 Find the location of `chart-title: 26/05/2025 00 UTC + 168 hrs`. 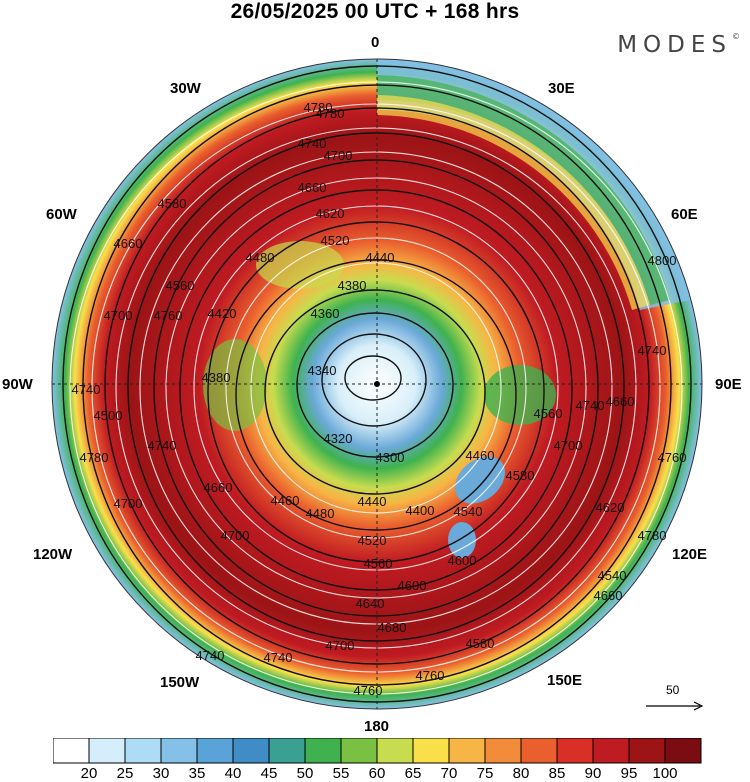

chart-title: 26/05/2025 00 UTC + 168 hrs is located at coordinates (375, 11).